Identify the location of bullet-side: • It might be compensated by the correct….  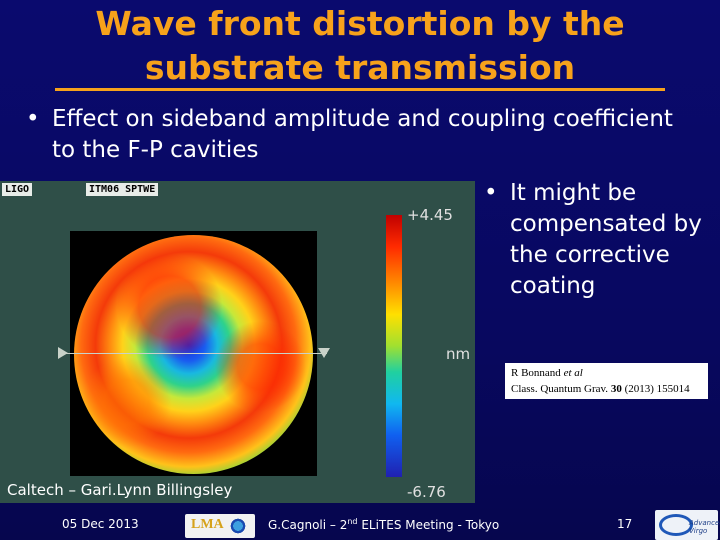
(599, 240).